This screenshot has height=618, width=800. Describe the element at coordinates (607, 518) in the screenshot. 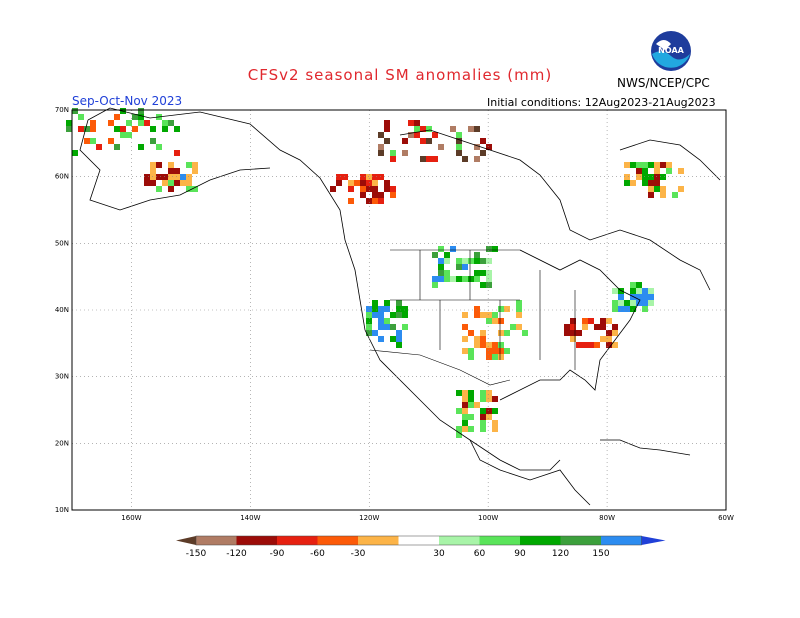

I see `lon-label: 80W` at that location.